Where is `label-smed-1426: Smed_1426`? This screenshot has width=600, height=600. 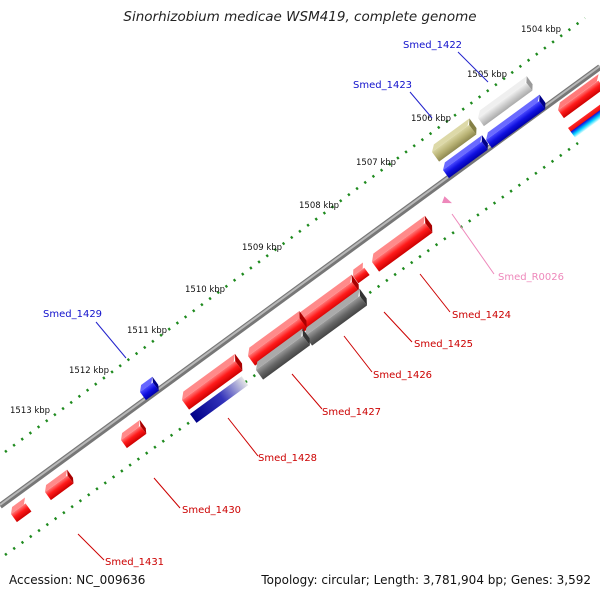 label-smed-1426: Smed_1426 is located at coordinates (402, 375).